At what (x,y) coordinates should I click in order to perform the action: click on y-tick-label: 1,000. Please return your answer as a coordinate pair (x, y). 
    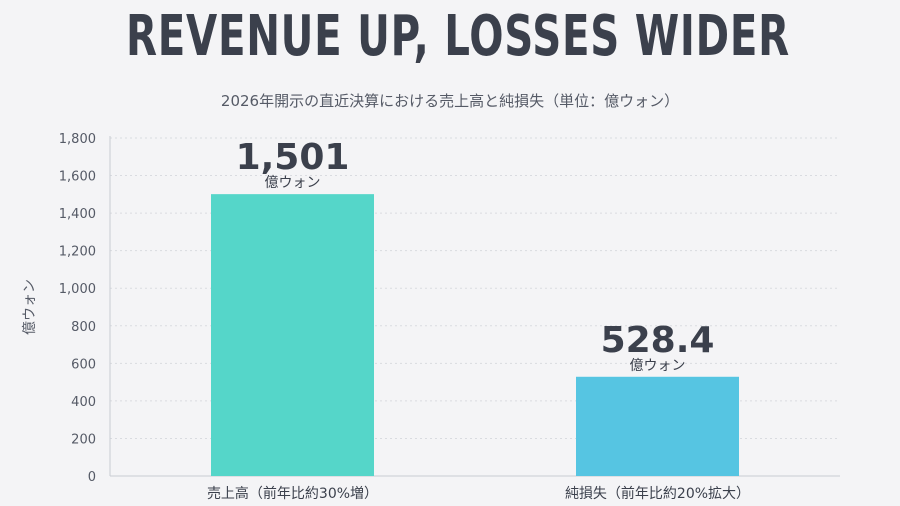
    Looking at the image, I should click on (77, 289).